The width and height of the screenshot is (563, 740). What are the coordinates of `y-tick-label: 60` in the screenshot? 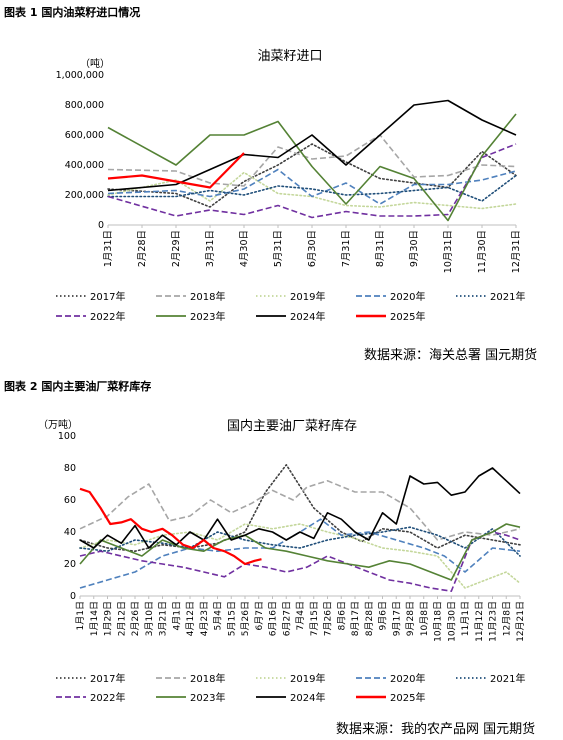 It's located at (70, 500).